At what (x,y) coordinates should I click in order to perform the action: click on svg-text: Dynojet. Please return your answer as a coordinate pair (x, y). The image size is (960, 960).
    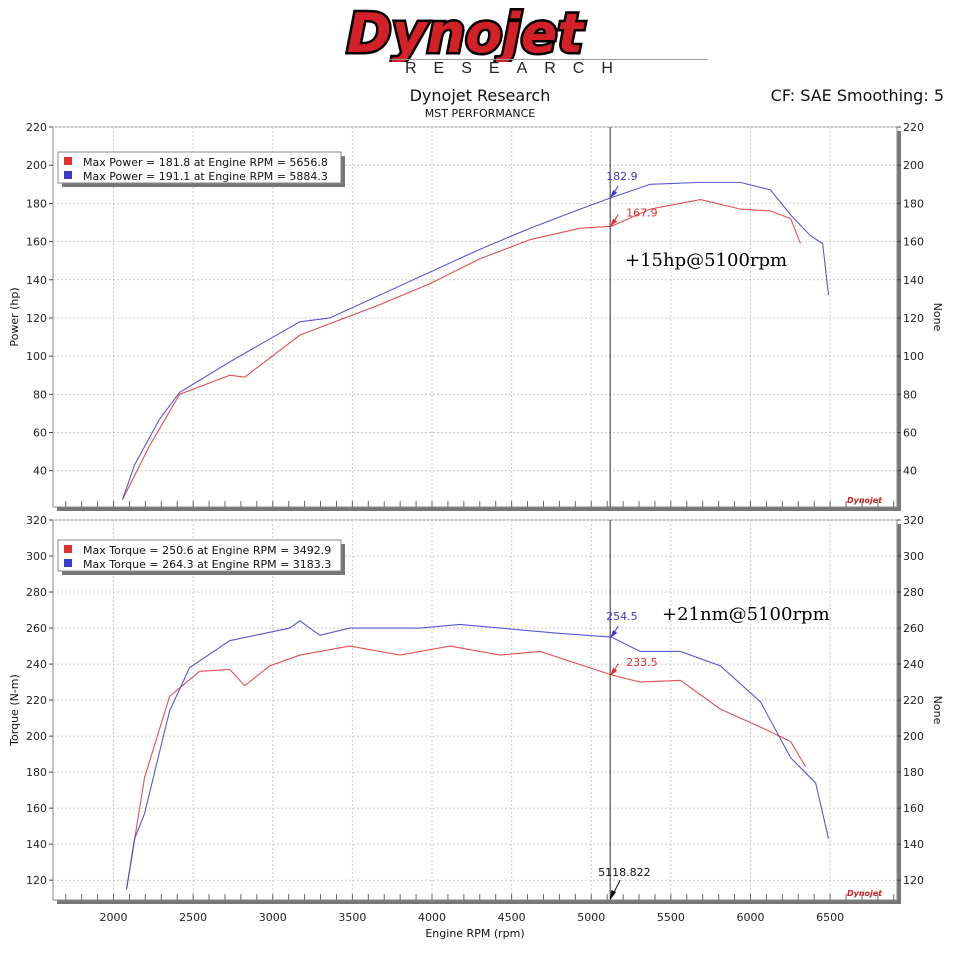
    Looking at the image, I should click on (466, 32).